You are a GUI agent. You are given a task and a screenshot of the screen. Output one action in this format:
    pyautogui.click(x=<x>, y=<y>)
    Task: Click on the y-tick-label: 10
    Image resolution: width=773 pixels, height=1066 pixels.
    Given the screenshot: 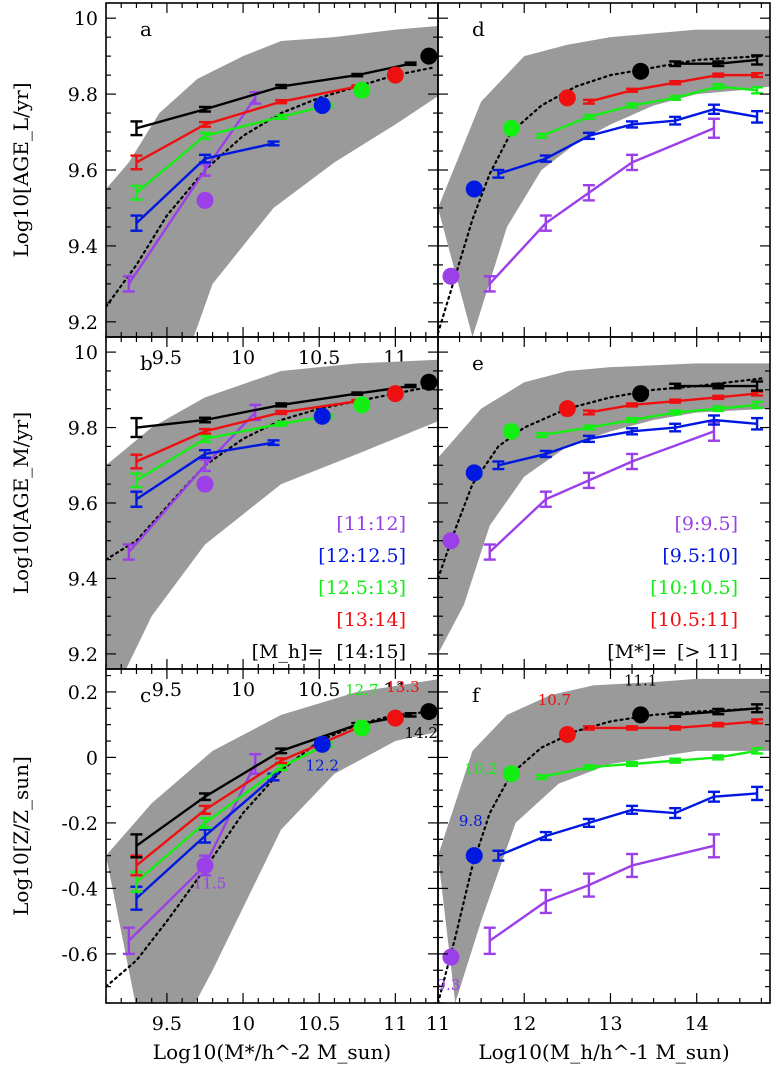 What is the action you would take?
    pyautogui.click(x=86, y=19)
    